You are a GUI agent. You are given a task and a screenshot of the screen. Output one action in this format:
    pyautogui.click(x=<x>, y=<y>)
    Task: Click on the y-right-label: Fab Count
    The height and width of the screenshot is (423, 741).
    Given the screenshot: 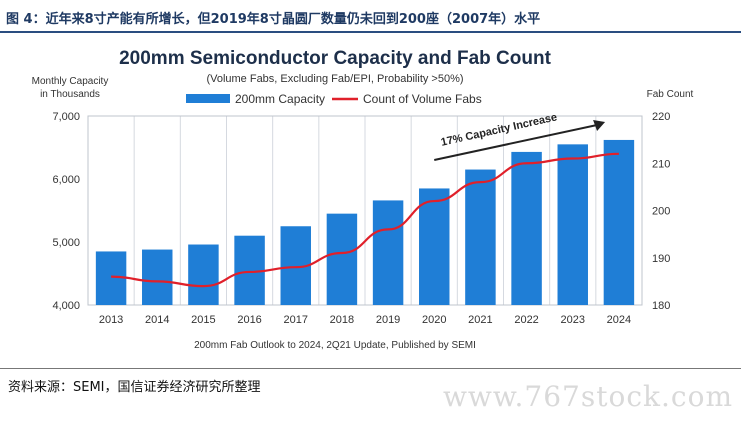 What is the action you would take?
    pyautogui.click(x=670, y=94)
    